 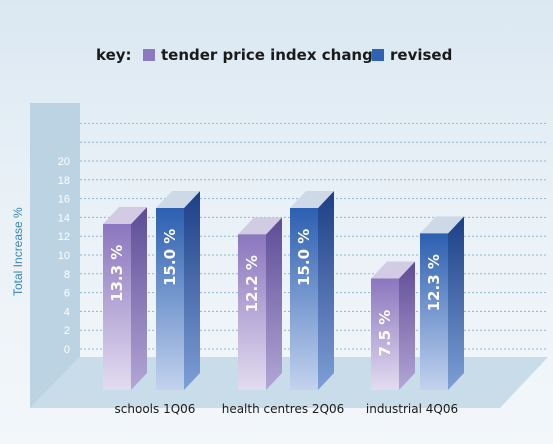 What do you see at coordinates (155, 409) in the screenshot?
I see `category-label-schools: schools 1Q06` at bounding box center [155, 409].